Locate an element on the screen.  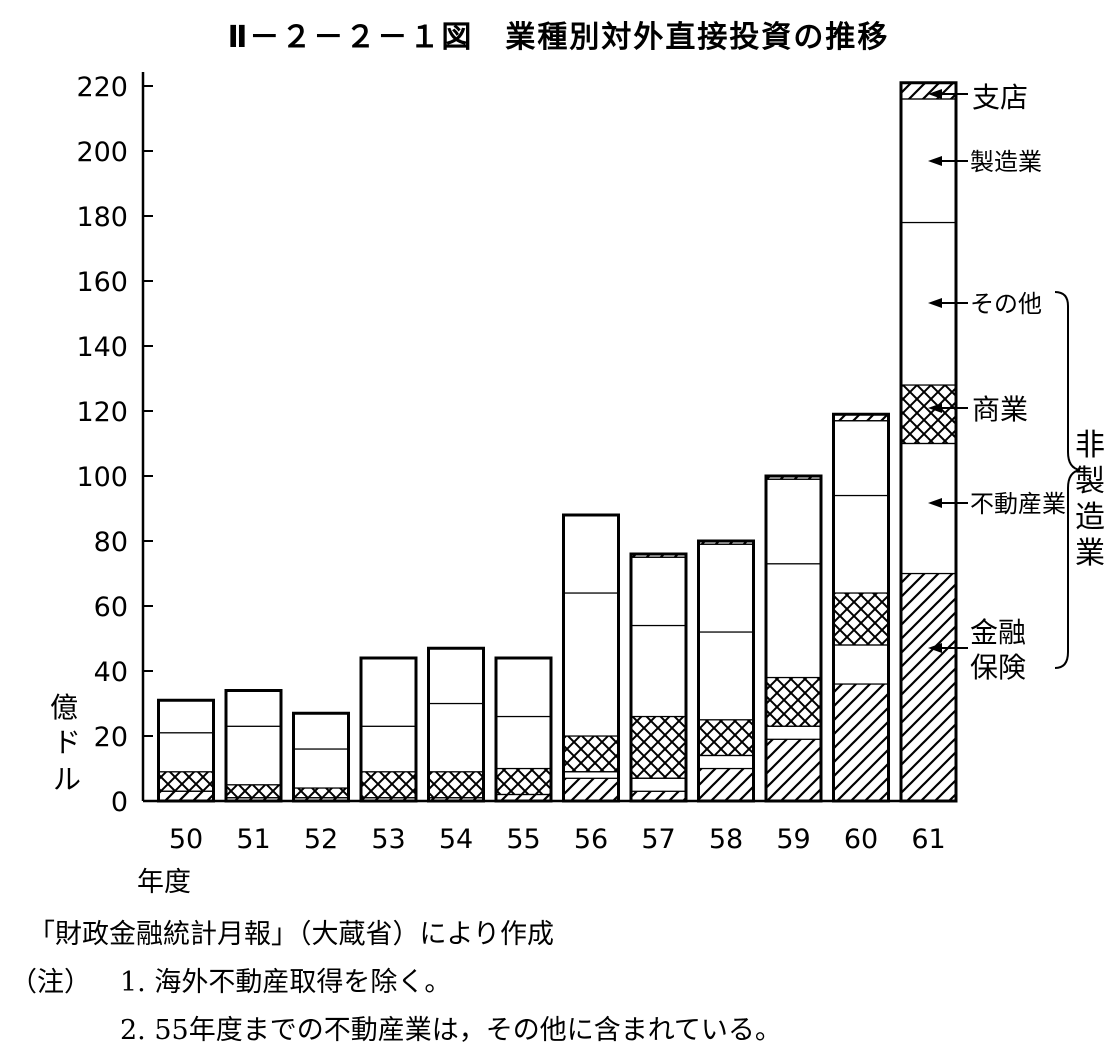
x-tick-label: 59 is located at coordinates (793, 839).